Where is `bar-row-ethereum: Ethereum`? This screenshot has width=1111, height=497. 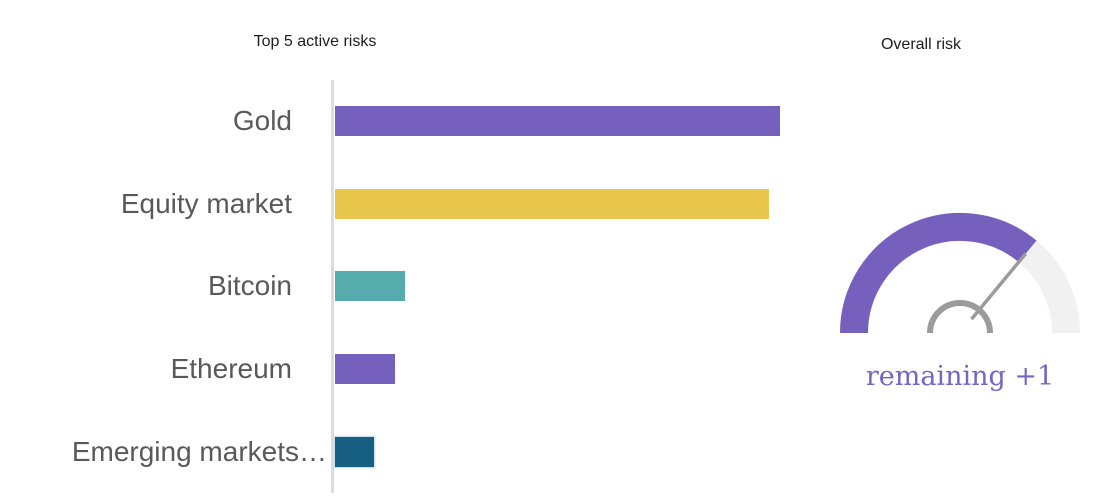 bar-row-ethereum: Ethereum is located at coordinates (410, 369).